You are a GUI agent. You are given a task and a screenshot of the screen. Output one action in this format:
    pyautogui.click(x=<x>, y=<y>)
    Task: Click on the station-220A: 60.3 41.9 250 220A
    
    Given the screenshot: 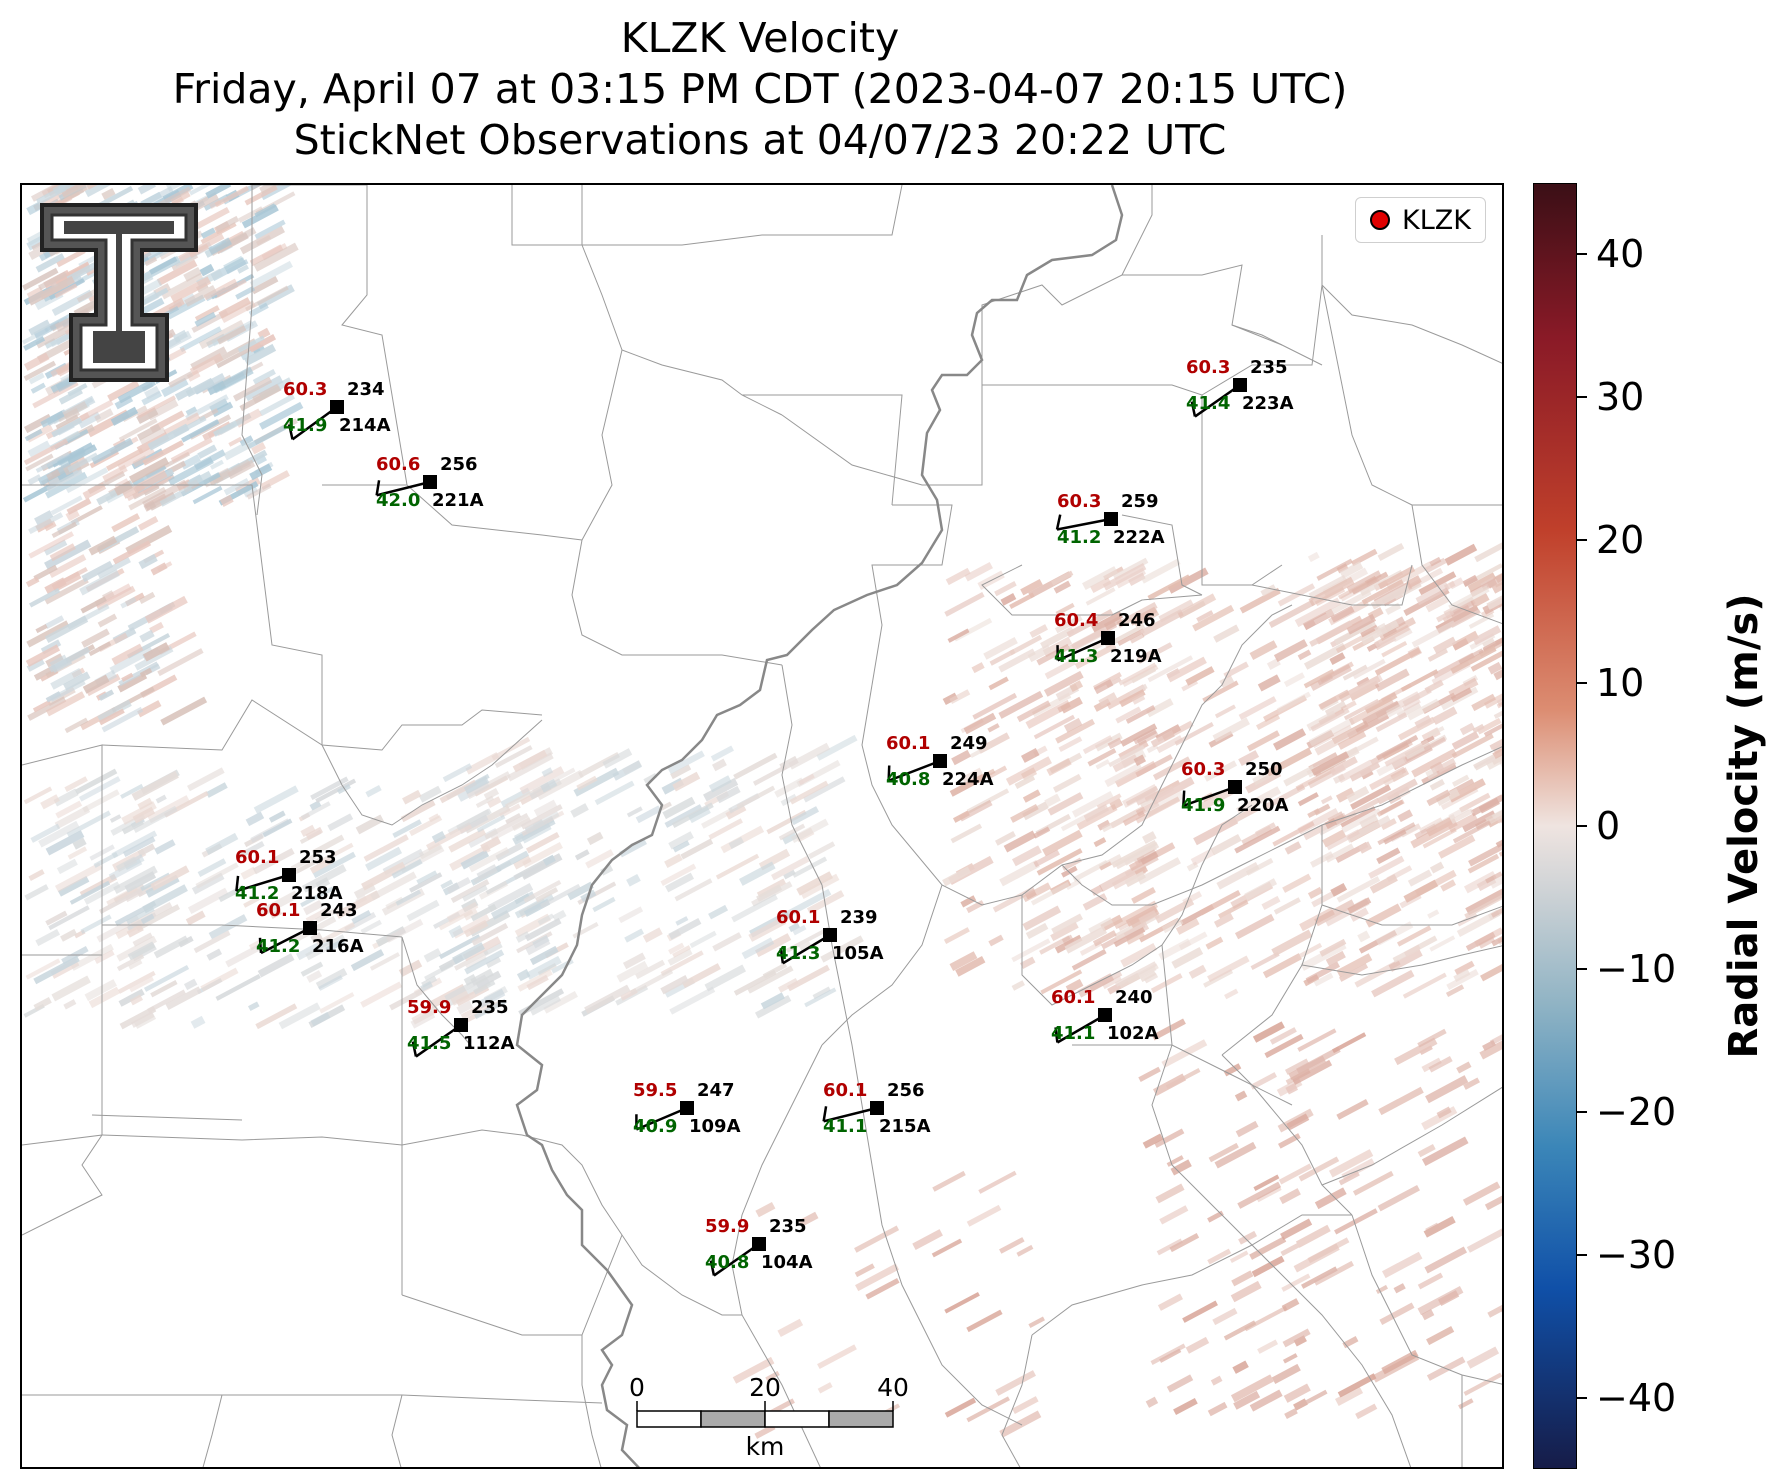 What is the action you would take?
    pyautogui.click(x=1235, y=787)
    